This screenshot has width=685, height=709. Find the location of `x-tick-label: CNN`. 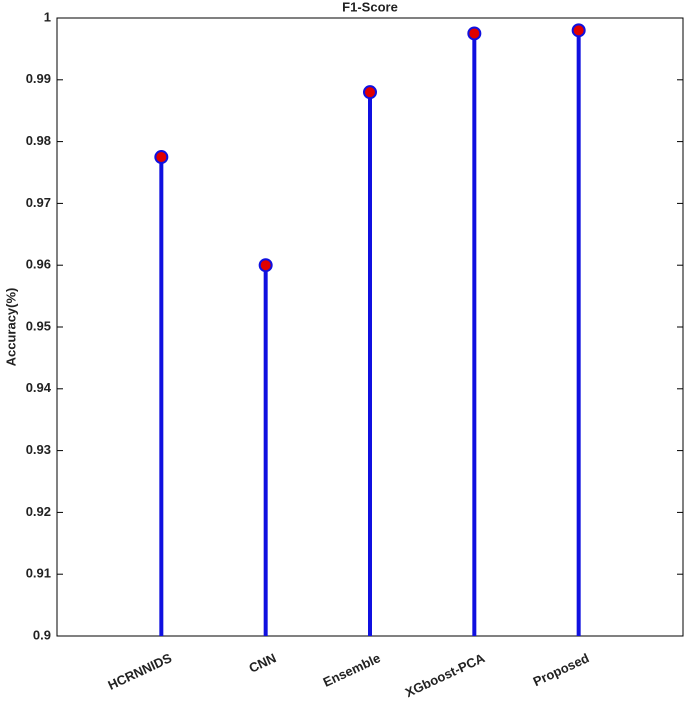

x-tick-label: CNN is located at coordinates (263, 663).